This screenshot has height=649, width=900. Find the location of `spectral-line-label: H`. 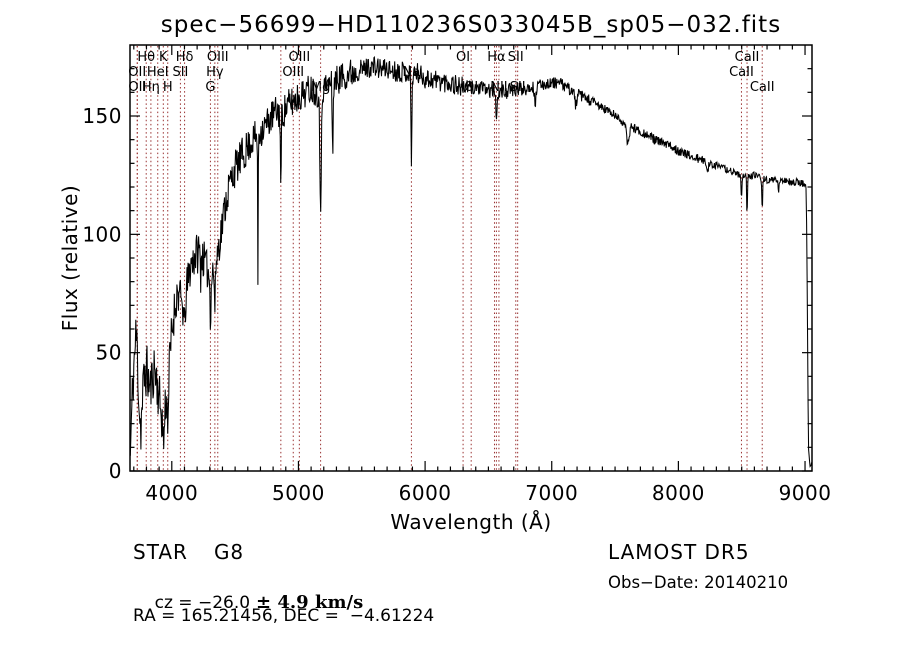

spectral-line-label: H is located at coordinates (168, 87).